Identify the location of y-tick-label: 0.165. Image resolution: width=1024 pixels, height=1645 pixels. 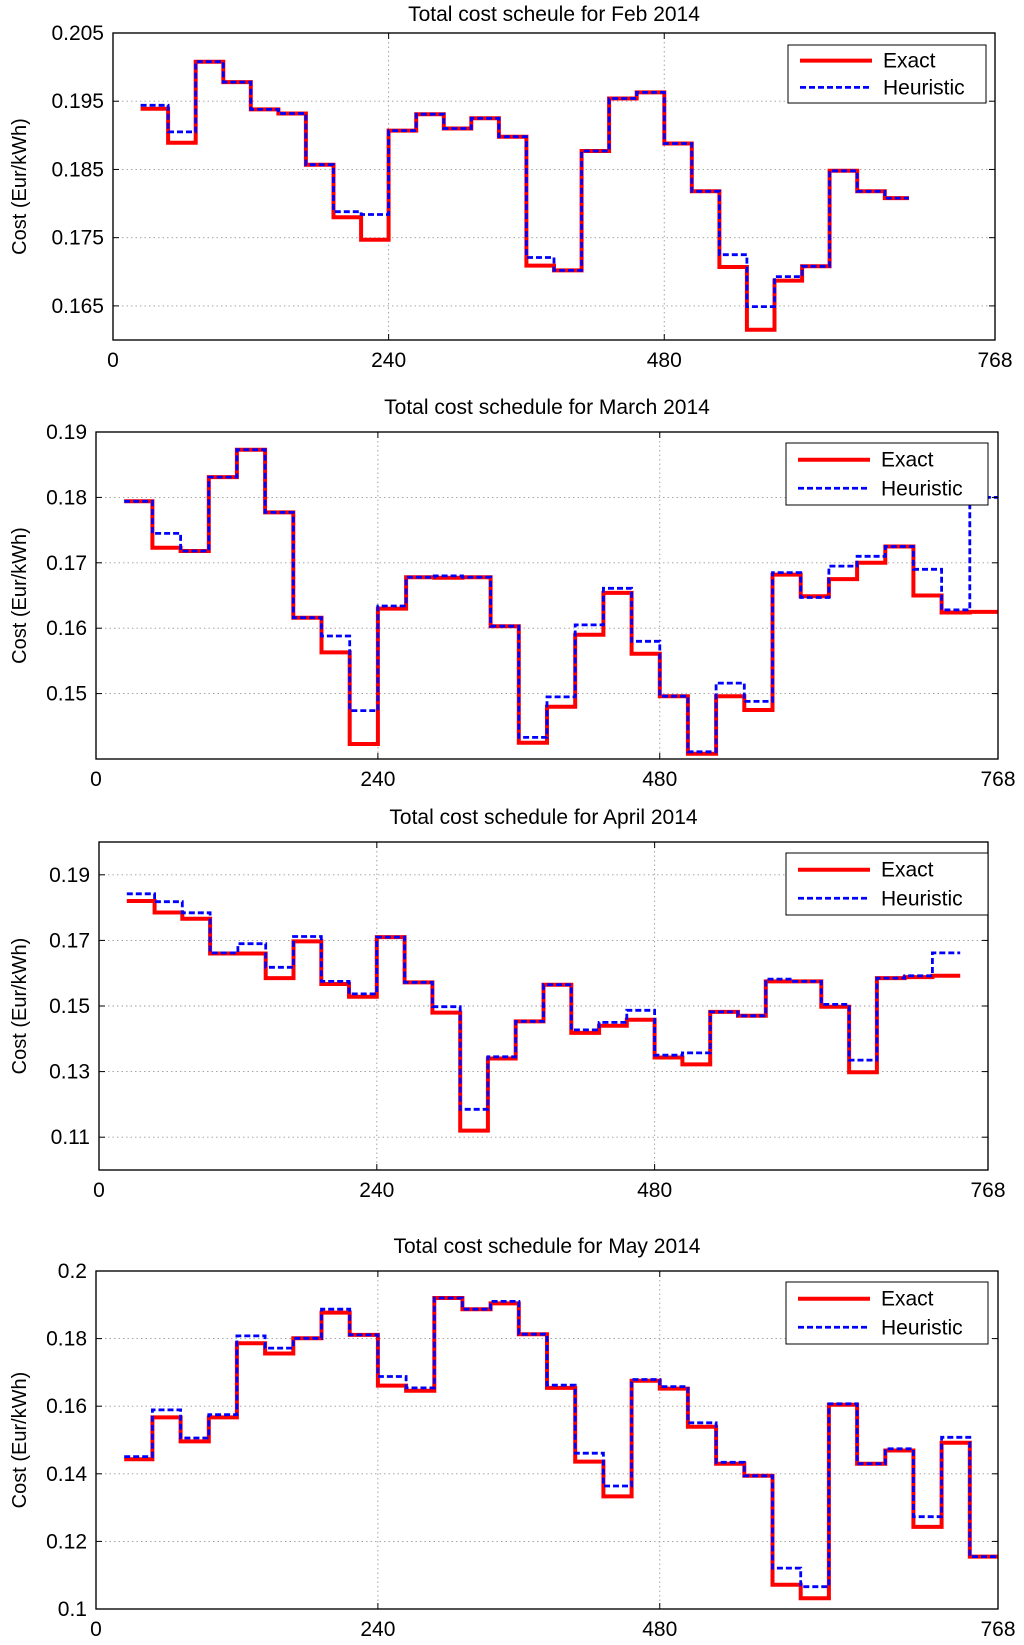
(77, 306).